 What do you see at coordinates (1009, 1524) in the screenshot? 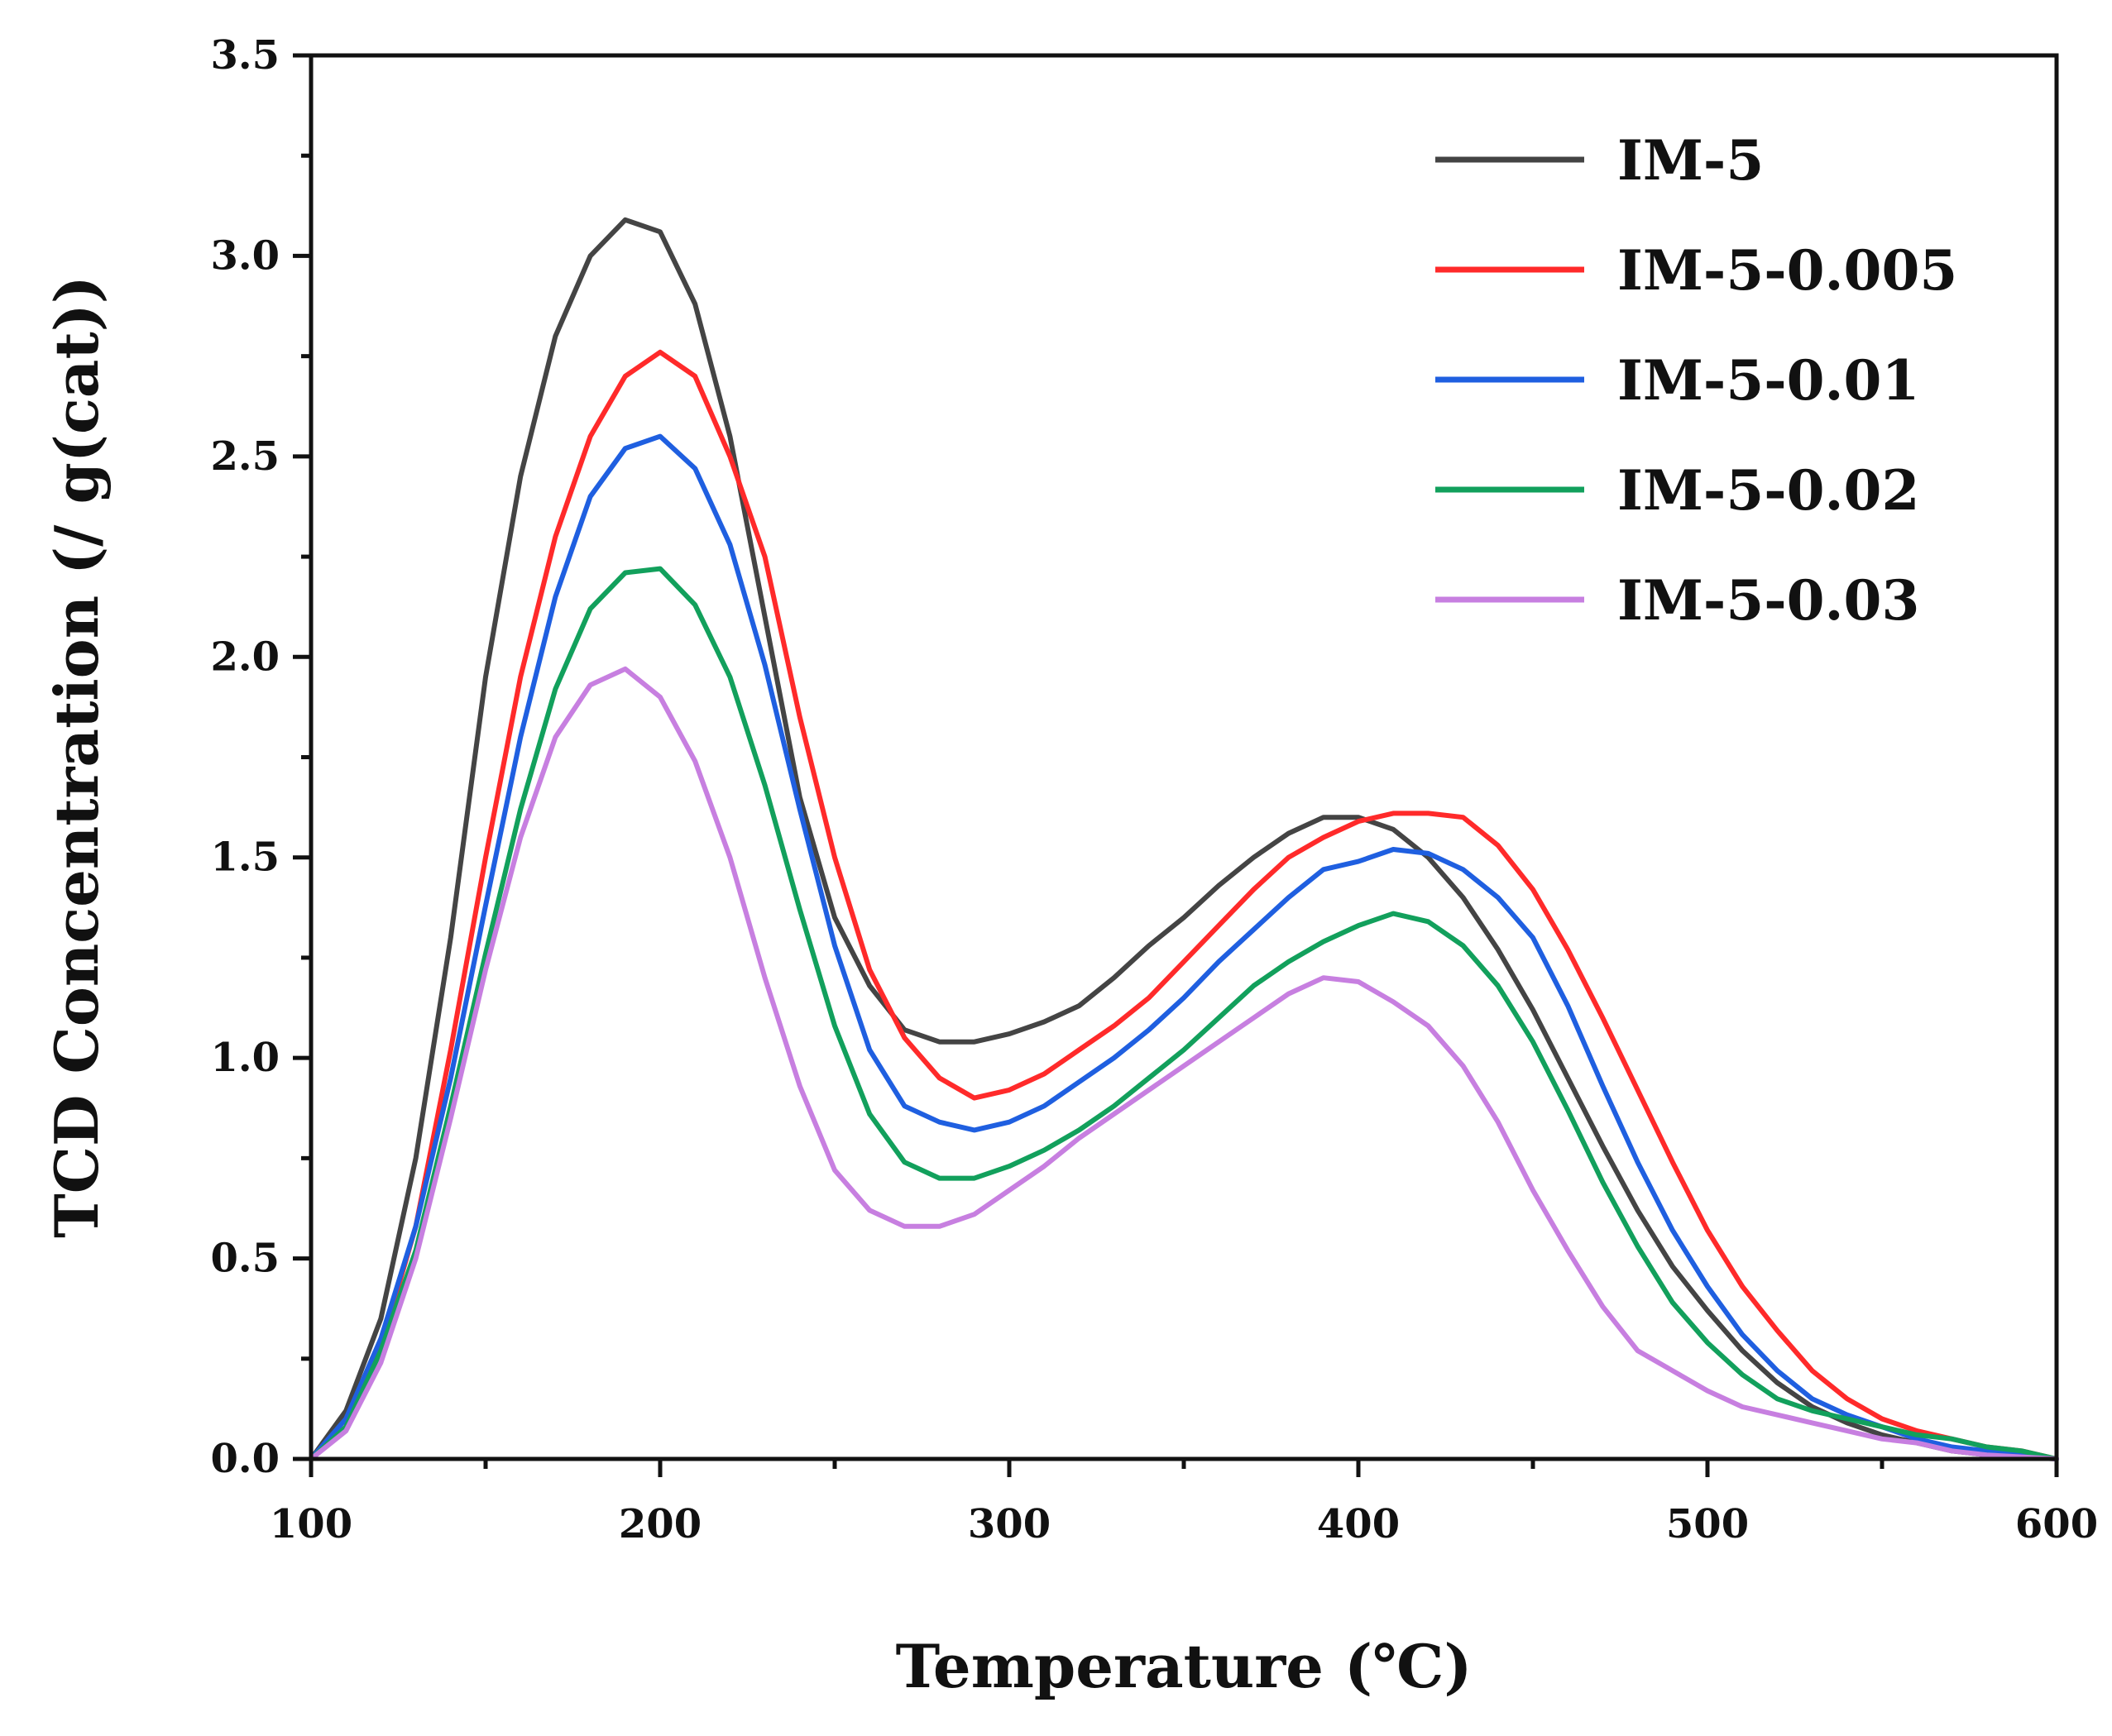
I see `x-tick-label: 300` at bounding box center [1009, 1524].